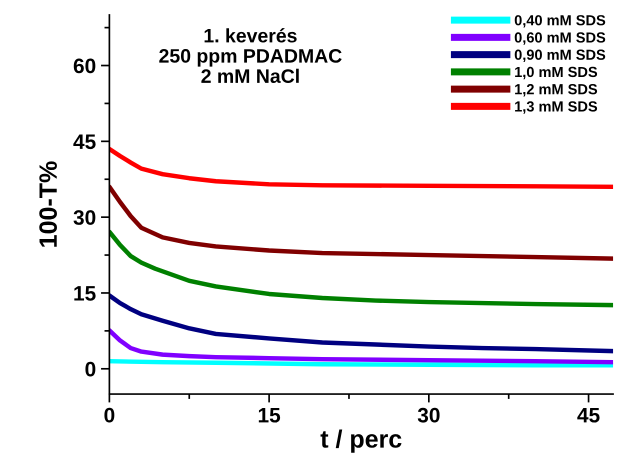 This screenshot has width=618, height=468. Describe the element at coordinates (84, 142) in the screenshot. I see `y-tick-label: 45` at that location.